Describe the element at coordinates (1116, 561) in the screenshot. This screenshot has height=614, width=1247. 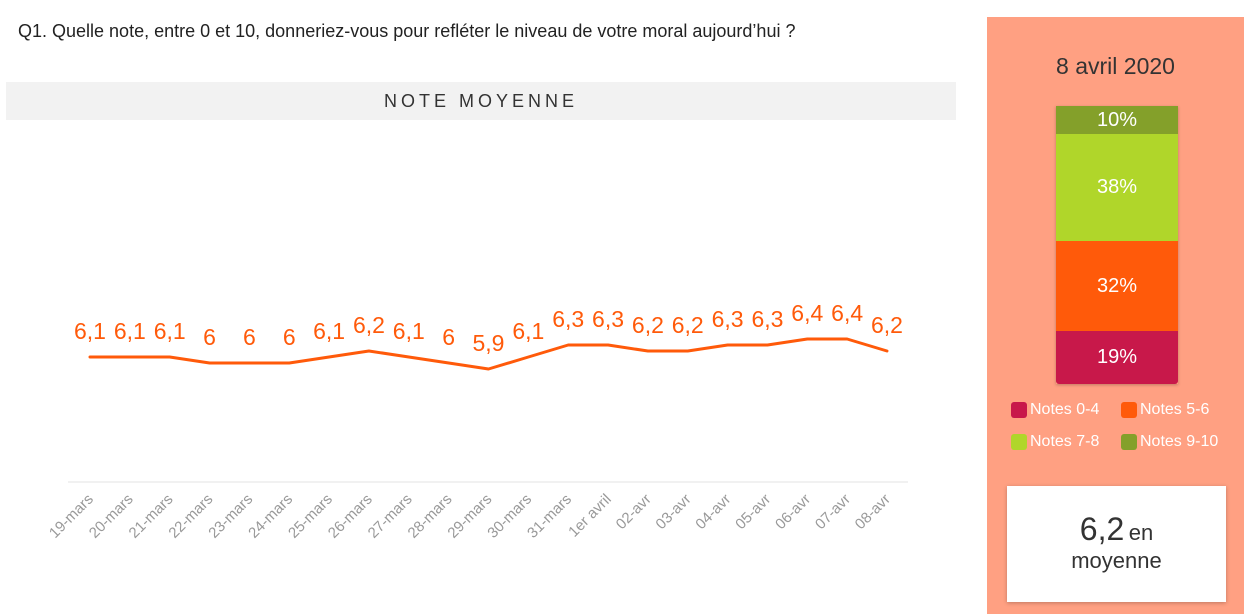
I see `average-label: moyenne` at that location.